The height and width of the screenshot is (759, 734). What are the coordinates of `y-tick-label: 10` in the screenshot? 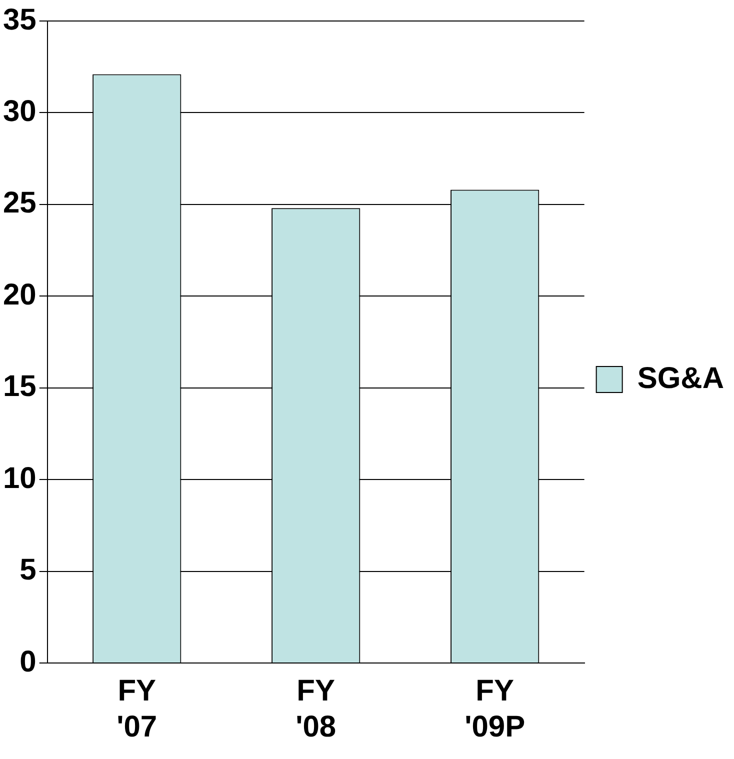 It's located at (19, 478).